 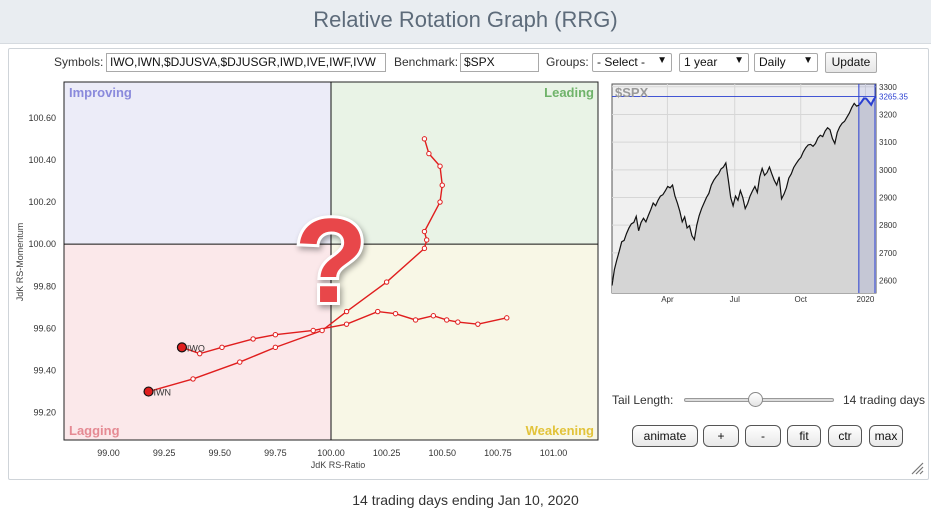 I want to click on y-tick-label: 99.80, so click(x=44, y=286).